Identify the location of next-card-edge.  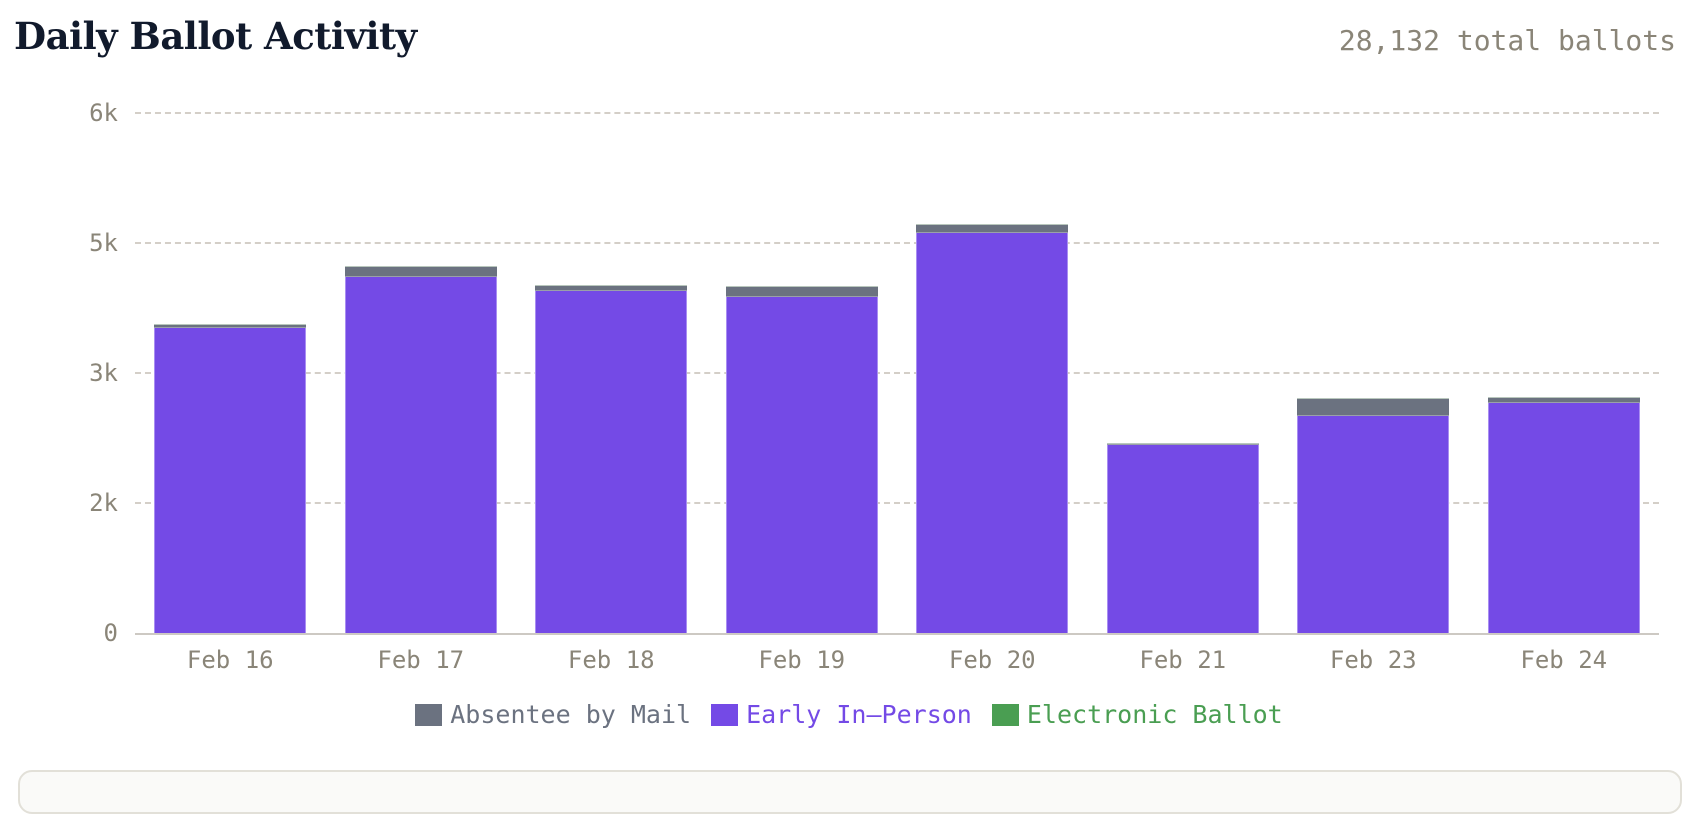
(850, 792).